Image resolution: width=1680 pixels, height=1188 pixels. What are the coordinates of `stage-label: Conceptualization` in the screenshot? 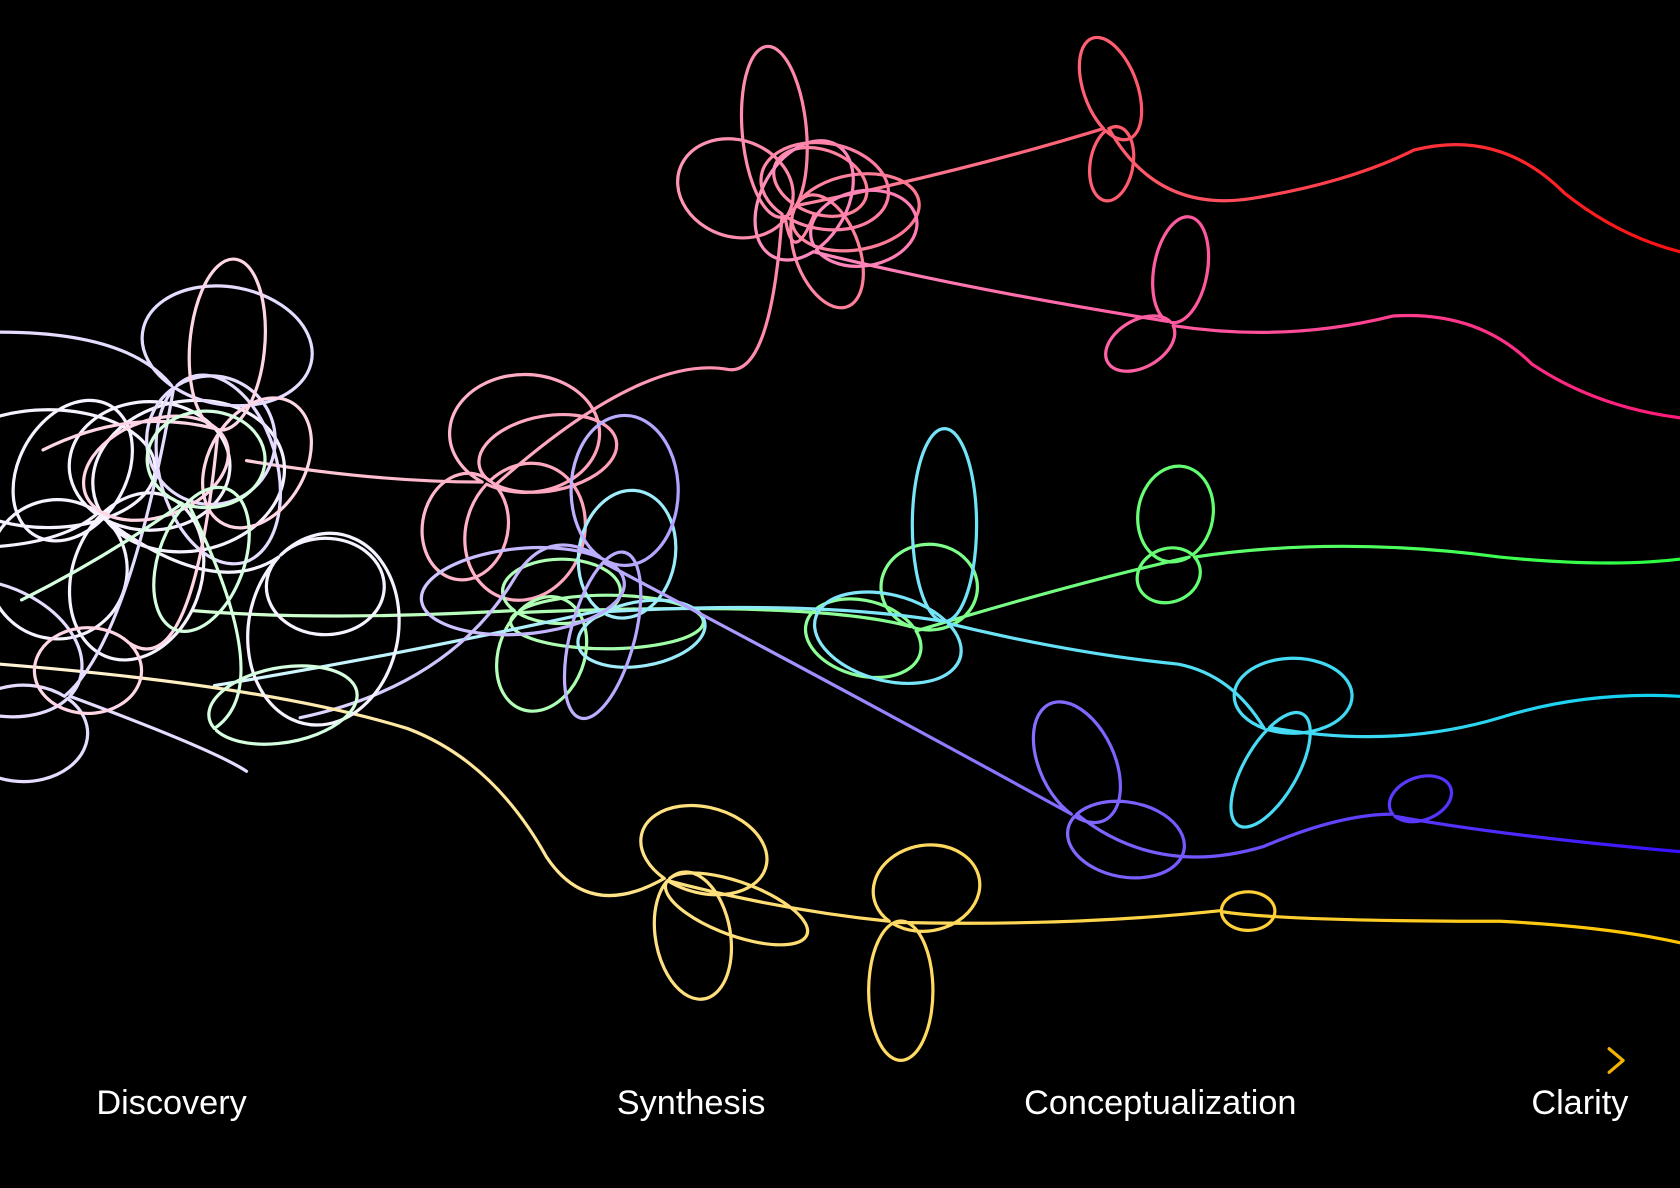 It's located at (1160, 1103).